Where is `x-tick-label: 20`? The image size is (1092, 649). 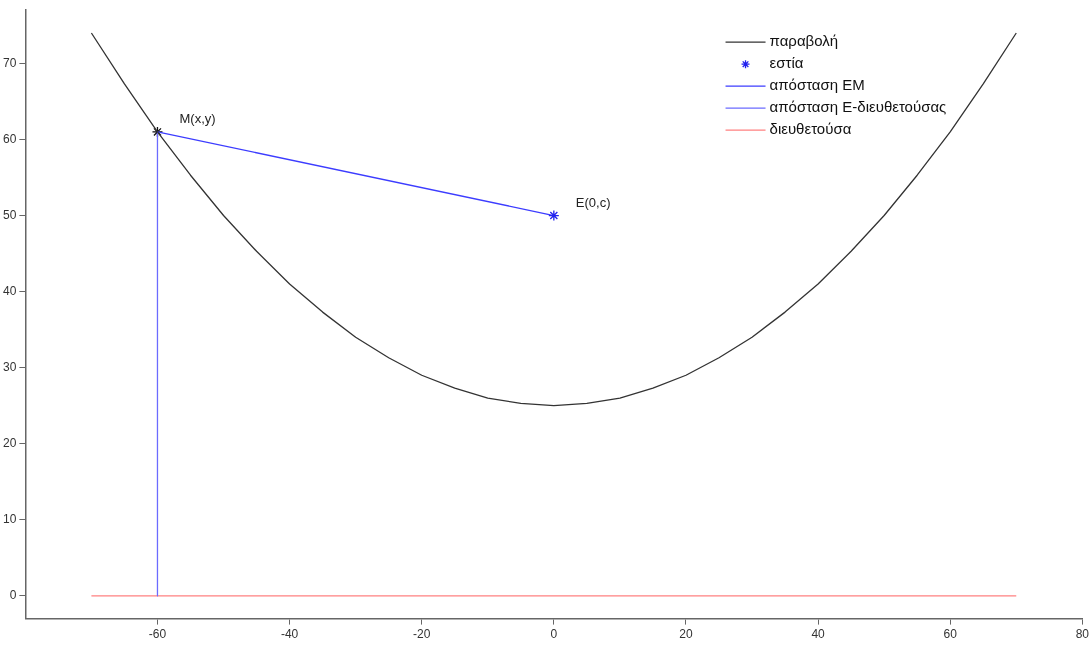
x-tick-label: 20 is located at coordinates (686, 634).